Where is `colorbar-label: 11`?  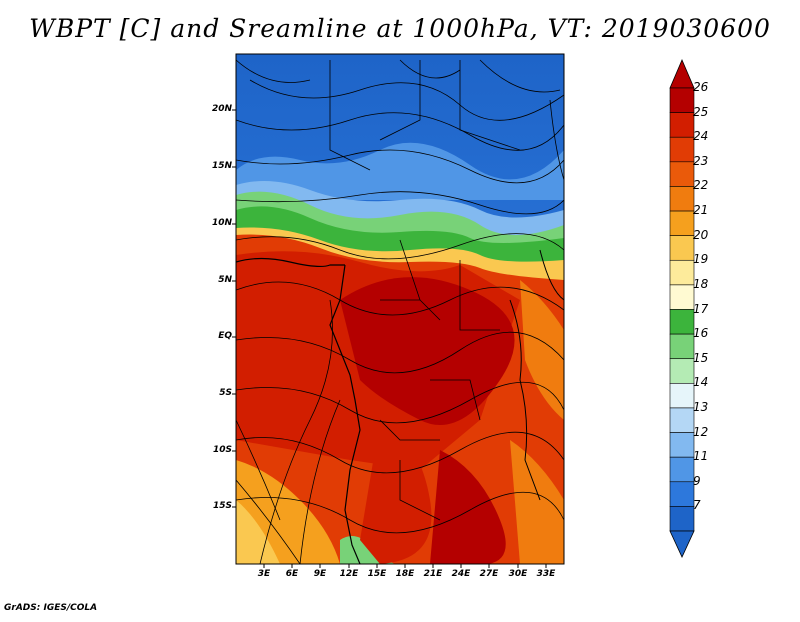
colorbar-label: 11 is located at coordinates (701, 456).